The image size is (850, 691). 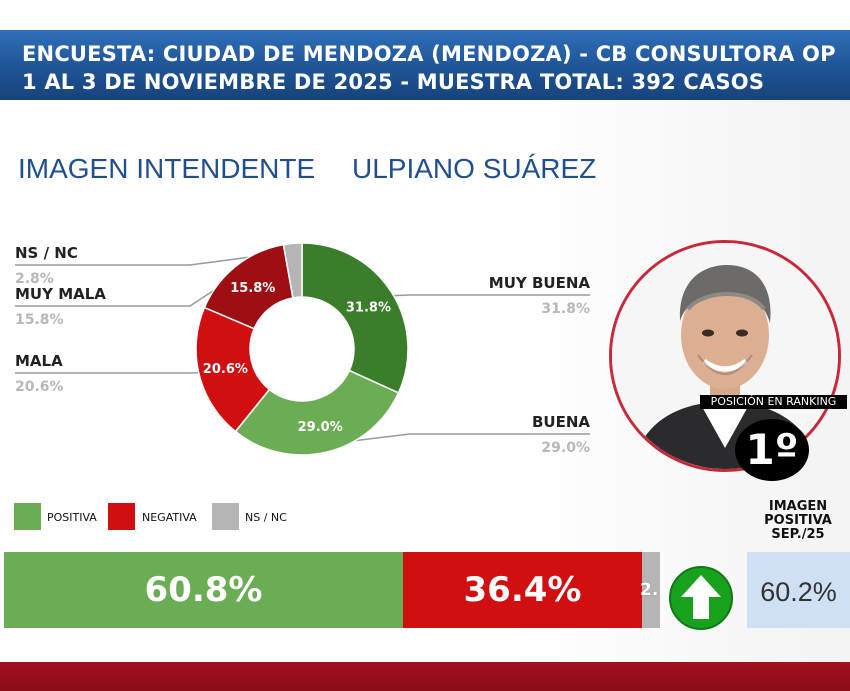 I want to click on previous-positive-value: 60.2%, so click(x=798, y=590).